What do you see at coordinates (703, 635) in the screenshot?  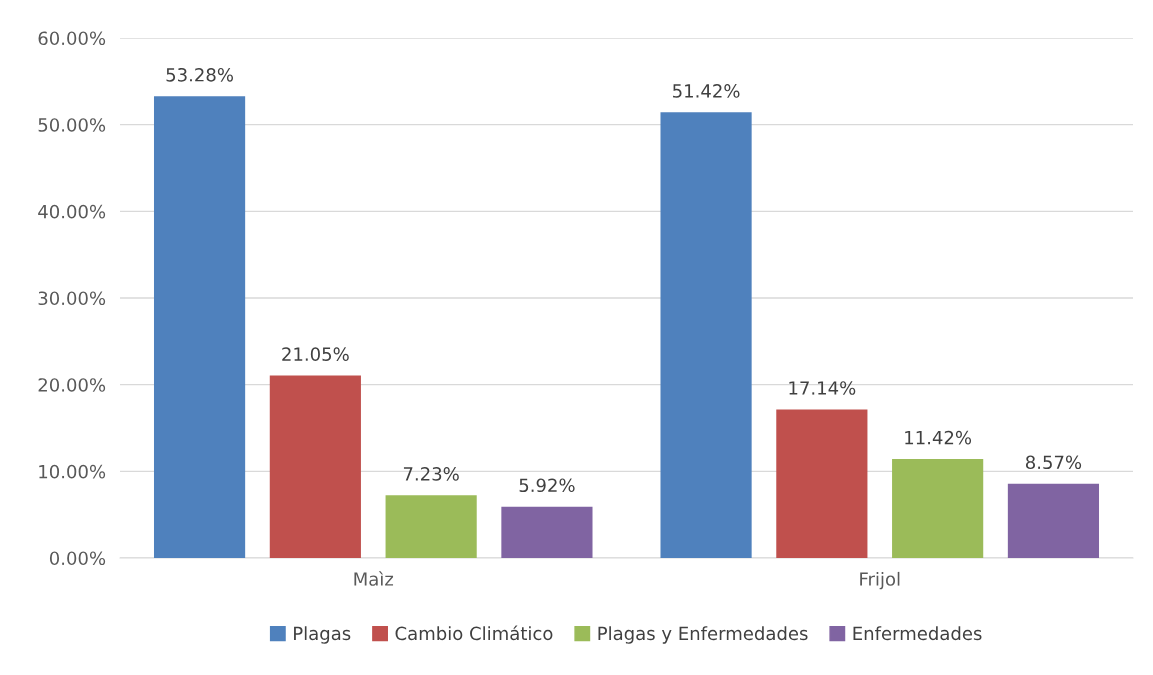 I see `legend-label: Plagas y Enfermedades` at bounding box center [703, 635].